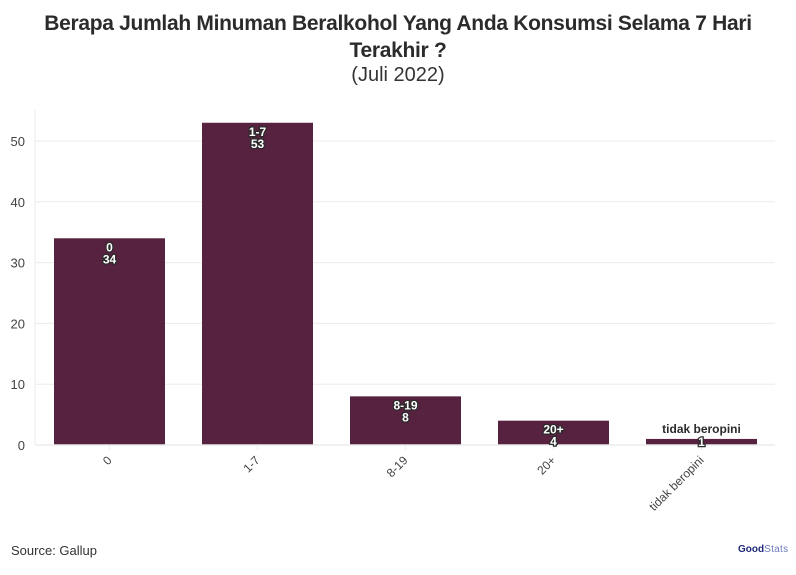 This screenshot has height=575, width=796. What do you see at coordinates (676, 483) in the screenshot?
I see `x-tick-label: tidak beropini` at bounding box center [676, 483].